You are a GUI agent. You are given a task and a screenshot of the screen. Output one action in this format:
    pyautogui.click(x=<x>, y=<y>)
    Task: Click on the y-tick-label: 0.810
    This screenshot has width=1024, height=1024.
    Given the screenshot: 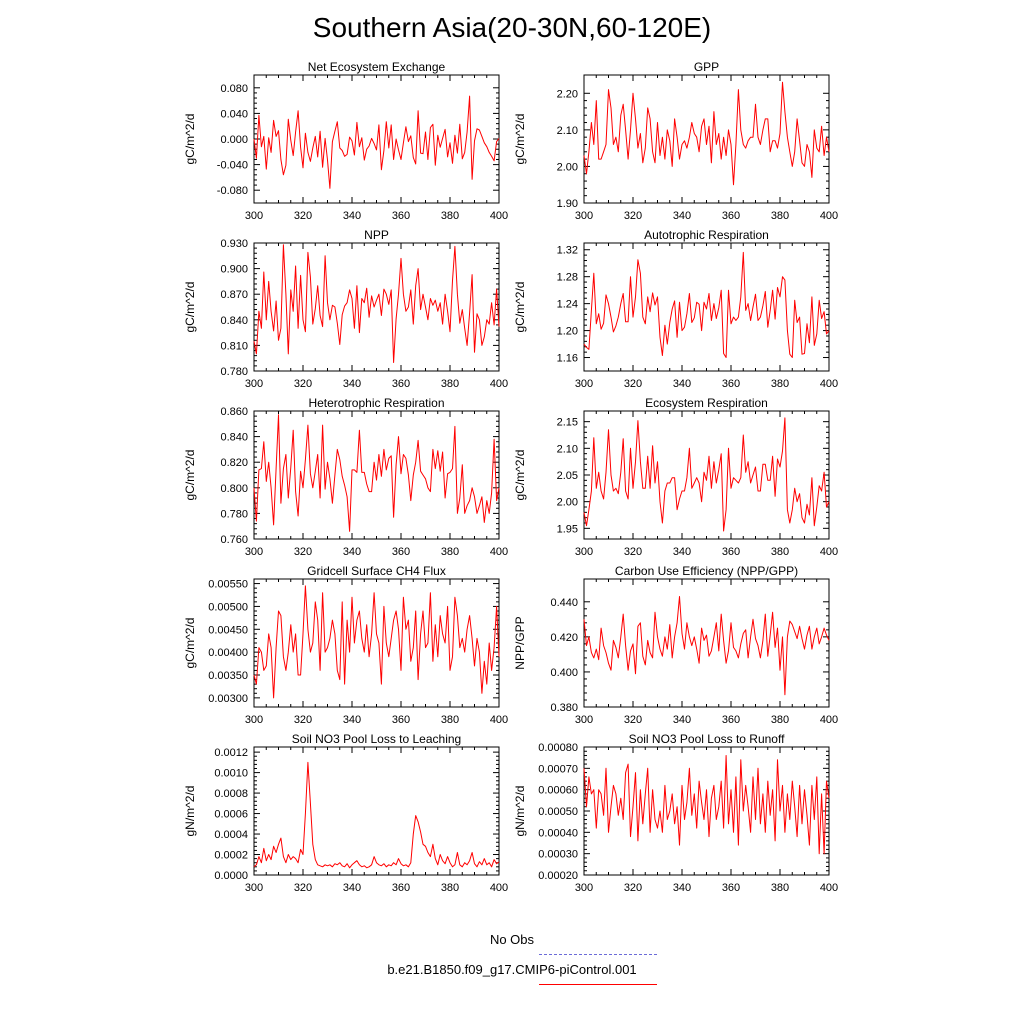 What is the action you would take?
    pyautogui.click(x=234, y=346)
    